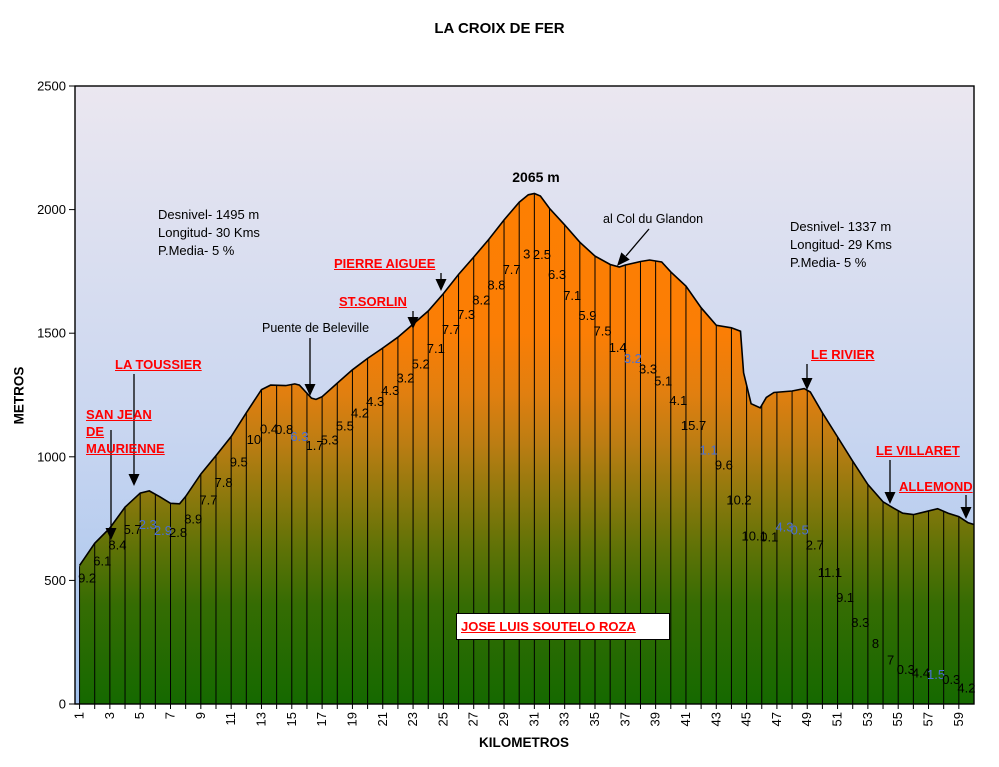 The image size is (999, 767). What do you see at coordinates (163, 530) in the screenshot?
I see `gradient-percent-label: 2.9` at bounding box center [163, 530].